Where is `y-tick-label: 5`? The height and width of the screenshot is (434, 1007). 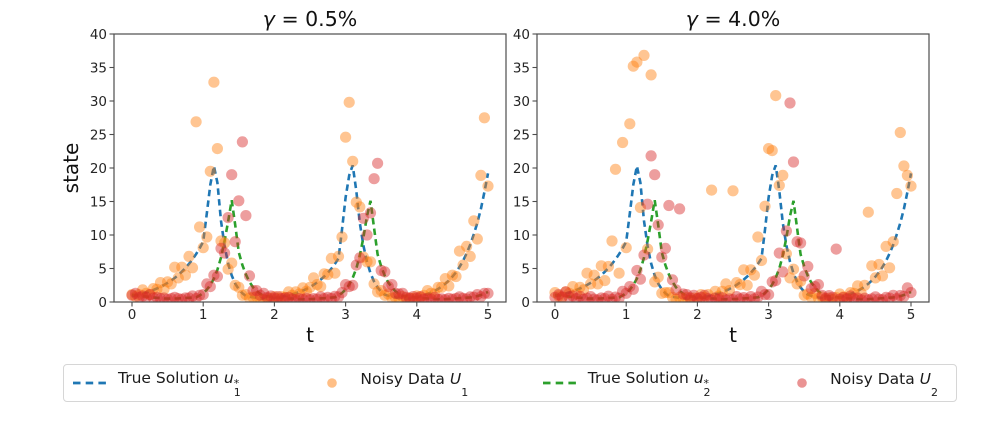 y-tick-label: 5 is located at coordinates (525, 269).